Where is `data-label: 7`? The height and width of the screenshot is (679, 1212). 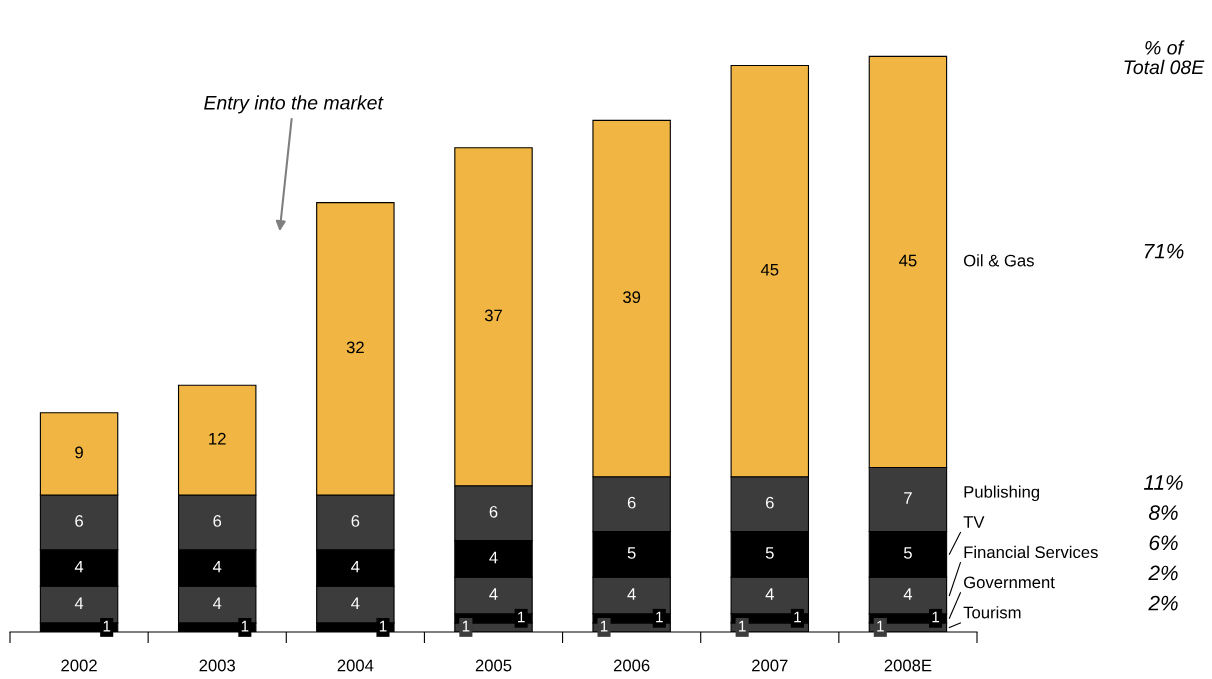
data-label: 7 is located at coordinates (908, 498).